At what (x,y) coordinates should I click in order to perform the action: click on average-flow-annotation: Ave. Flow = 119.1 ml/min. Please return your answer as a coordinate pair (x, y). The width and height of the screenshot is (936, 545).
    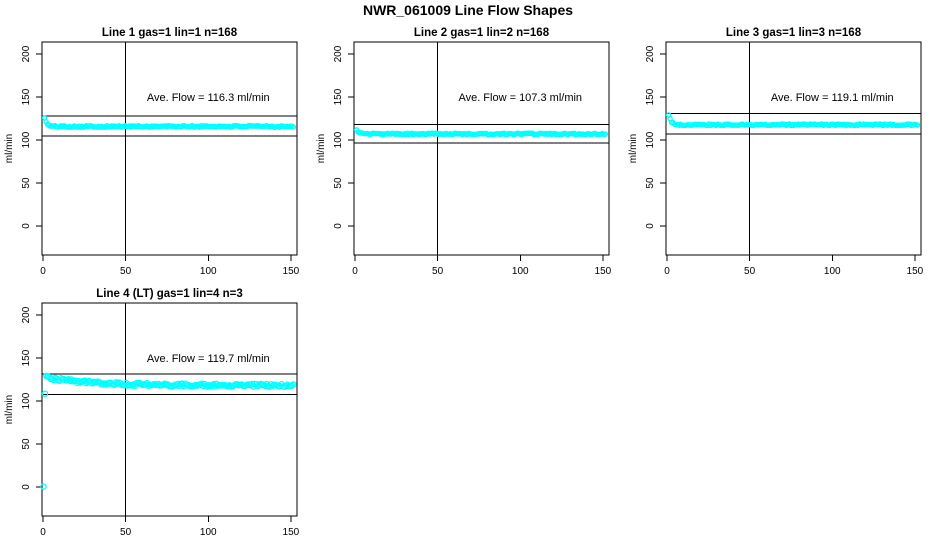
    Looking at the image, I should click on (832, 98).